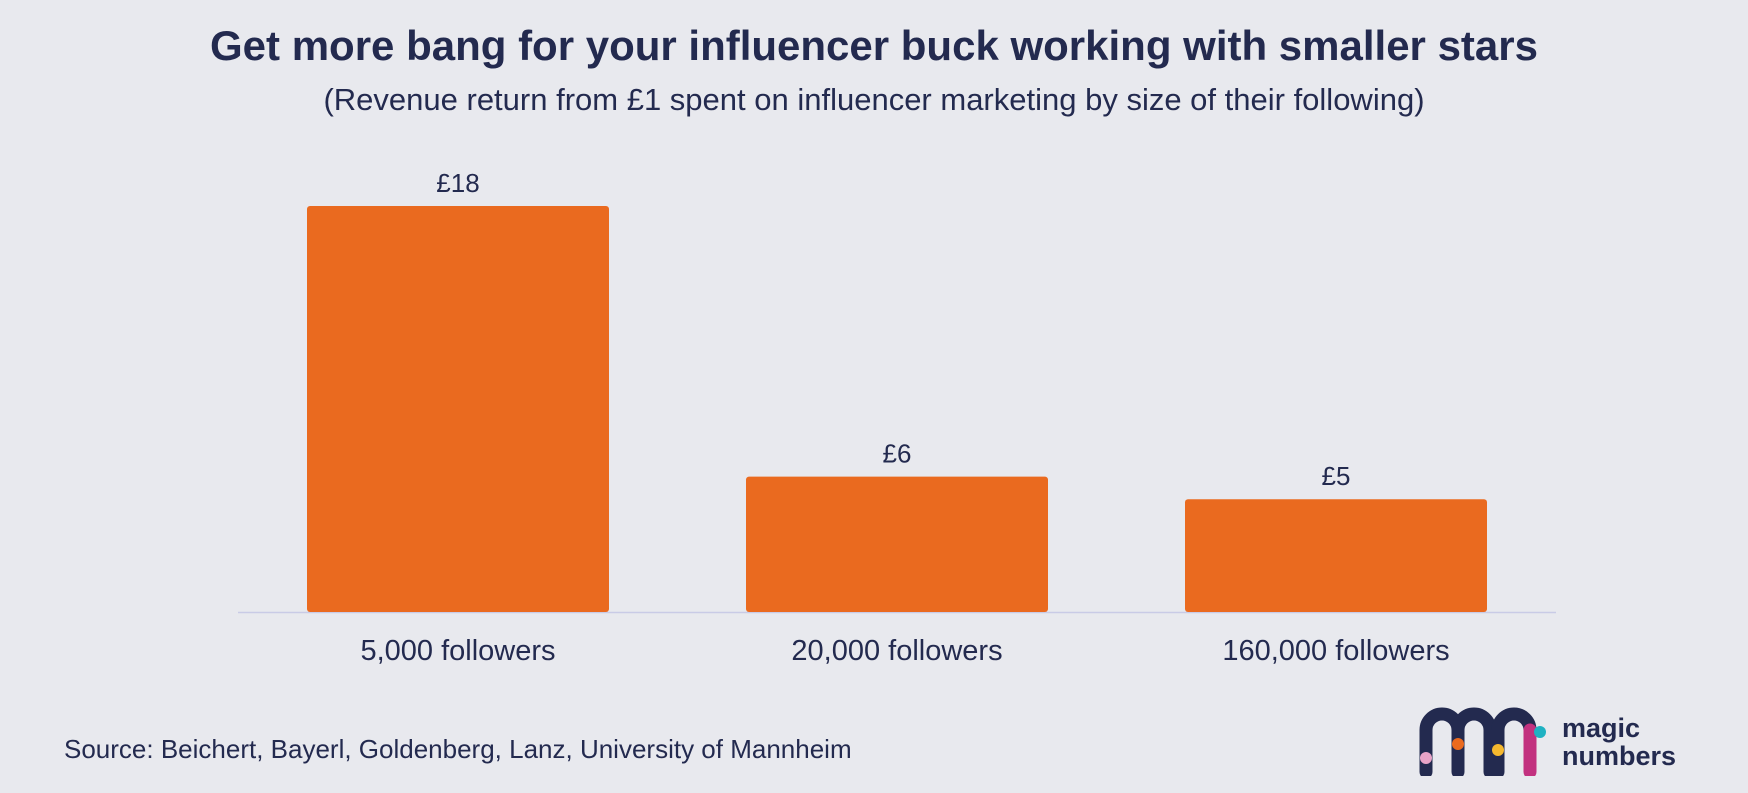 The image size is (1748, 793). Describe the element at coordinates (1558, 740) in the screenshot. I see `brand-logo: magic numbers` at that location.